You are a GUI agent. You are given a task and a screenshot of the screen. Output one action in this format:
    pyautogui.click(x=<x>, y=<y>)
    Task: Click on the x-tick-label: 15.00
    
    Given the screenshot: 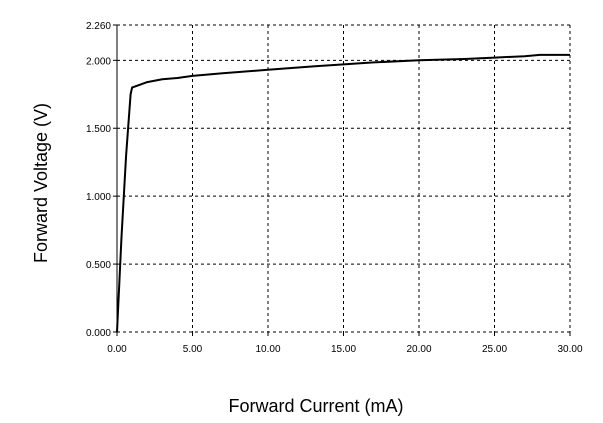 What is the action you would take?
    pyautogui.click(x=343, y=349)
    